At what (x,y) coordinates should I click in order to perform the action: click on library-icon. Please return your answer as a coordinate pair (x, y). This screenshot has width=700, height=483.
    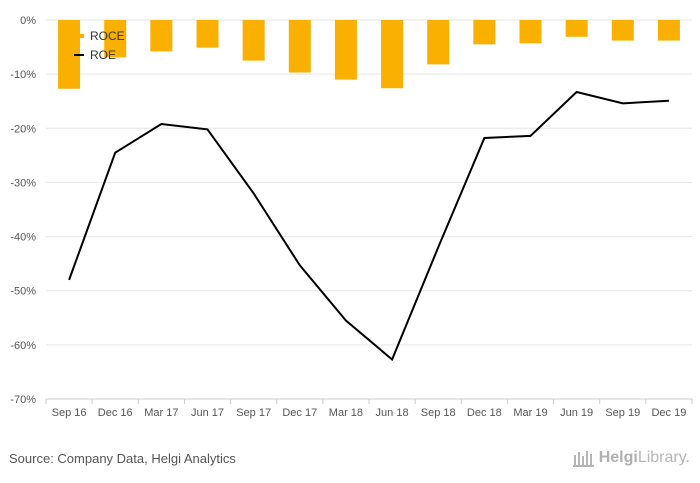
    Looking at the image, I should click on (583, 459).